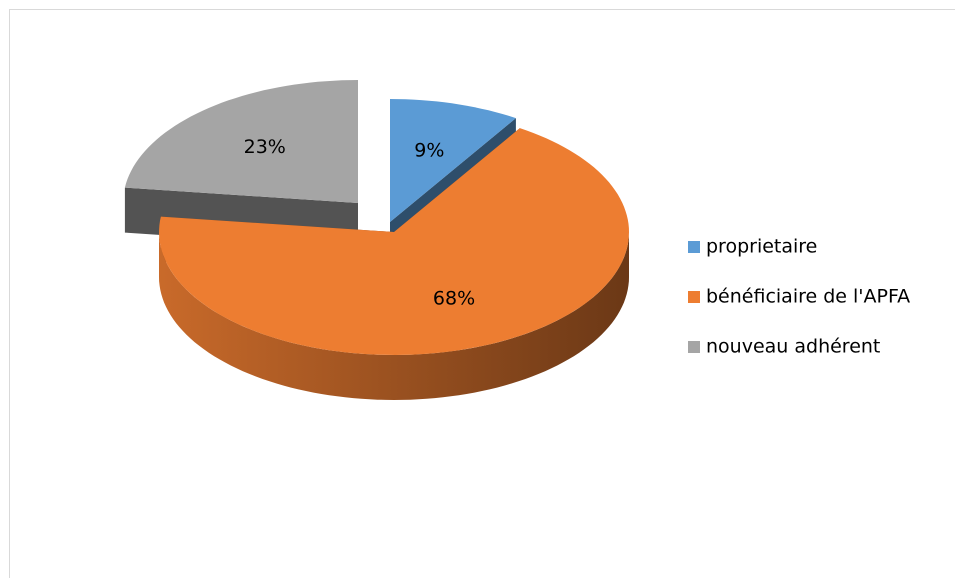 The width and height of the screenshot is (955, 578). I want to click on data-label: 9%, so click(429, 151).